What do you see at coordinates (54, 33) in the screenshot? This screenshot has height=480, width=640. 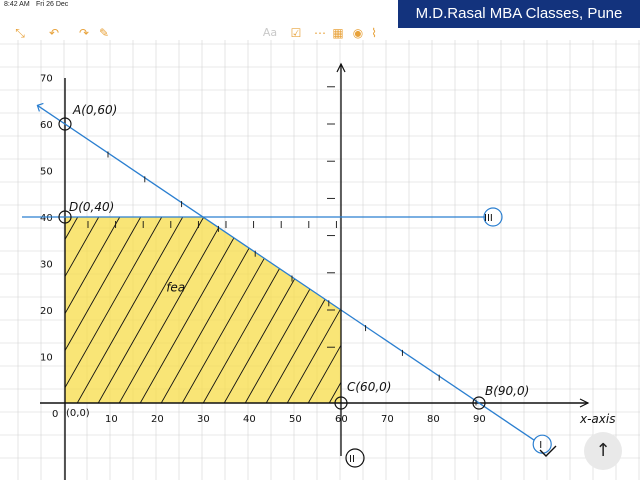 I see `undo-icon: ↶` at bounding box center [54, 33].